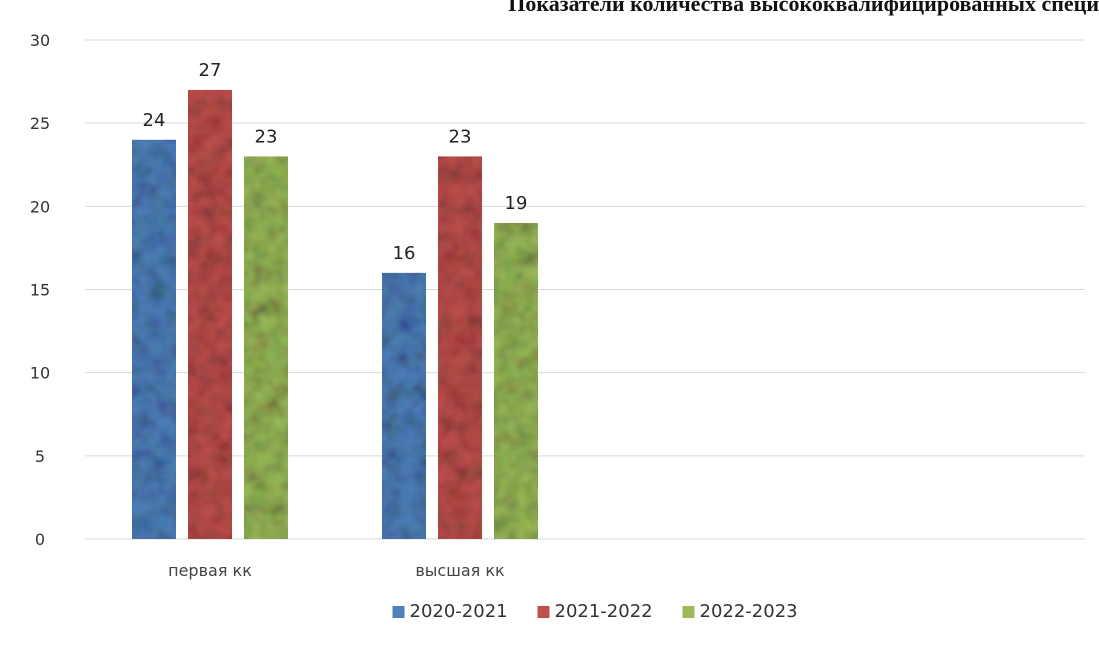  I want to click on x-category-label: высшая кк, so click(460, 570).